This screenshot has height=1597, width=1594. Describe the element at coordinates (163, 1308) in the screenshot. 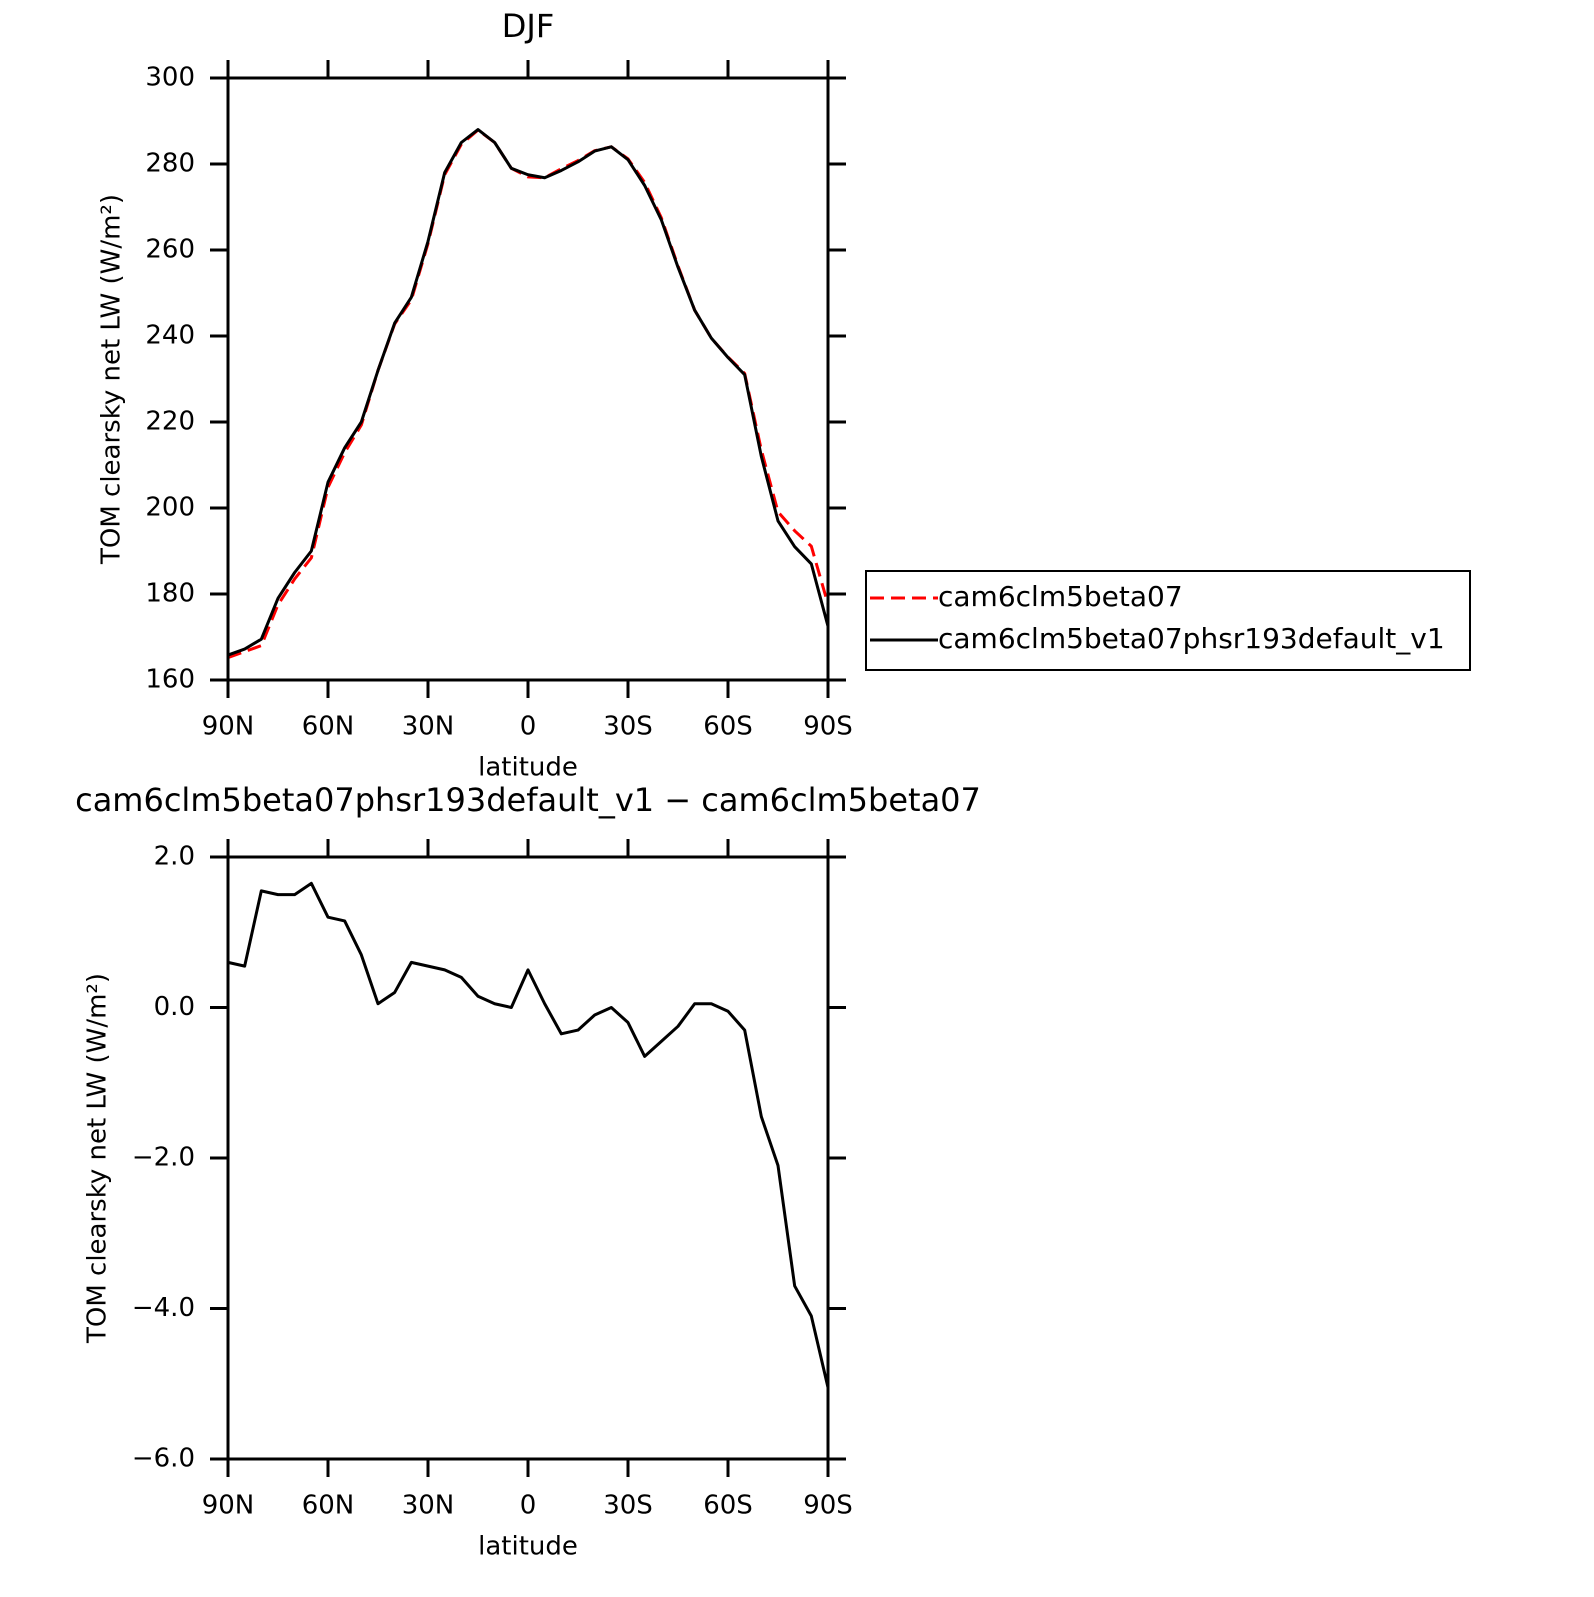

I see `y-tick-label: −4.0` at that location.